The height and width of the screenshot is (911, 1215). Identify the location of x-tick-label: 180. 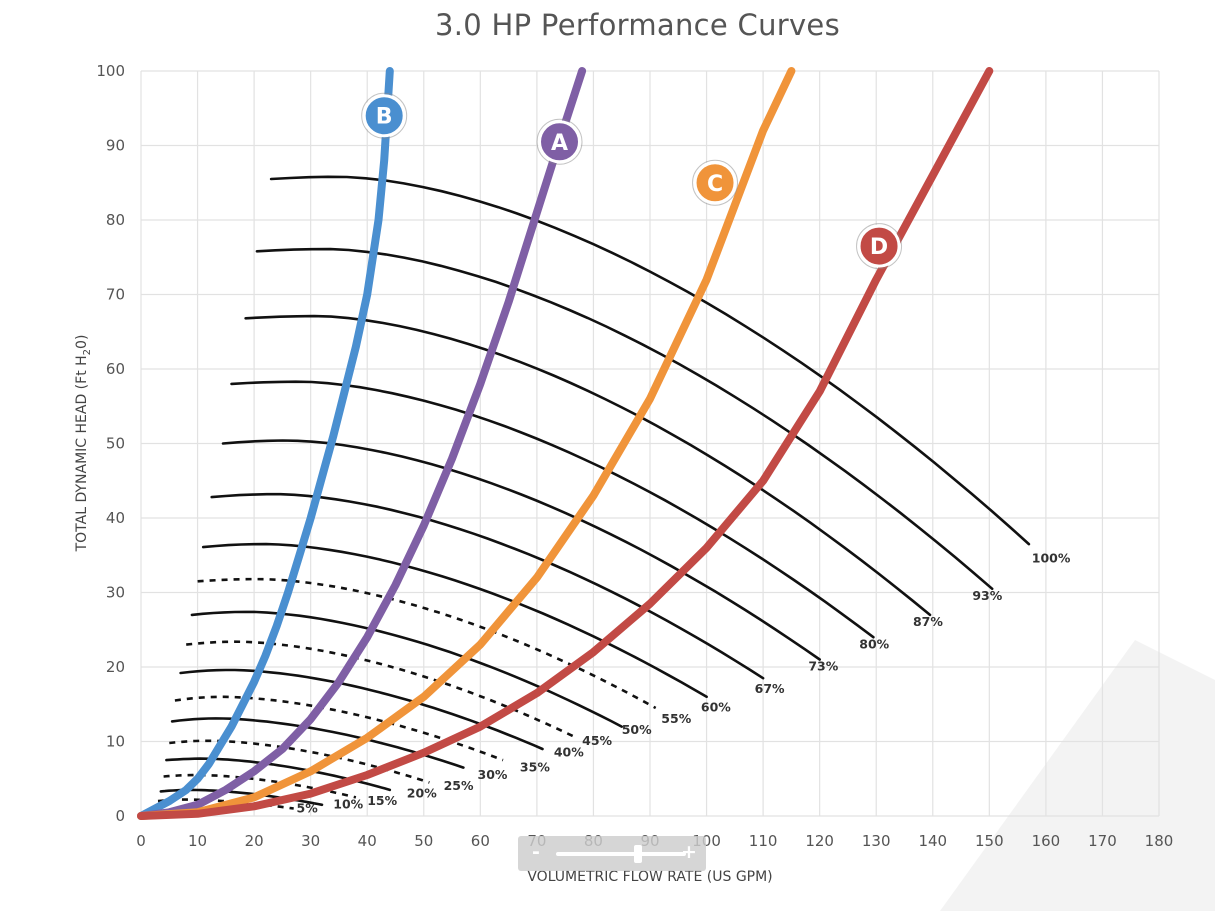
(1159, 841).